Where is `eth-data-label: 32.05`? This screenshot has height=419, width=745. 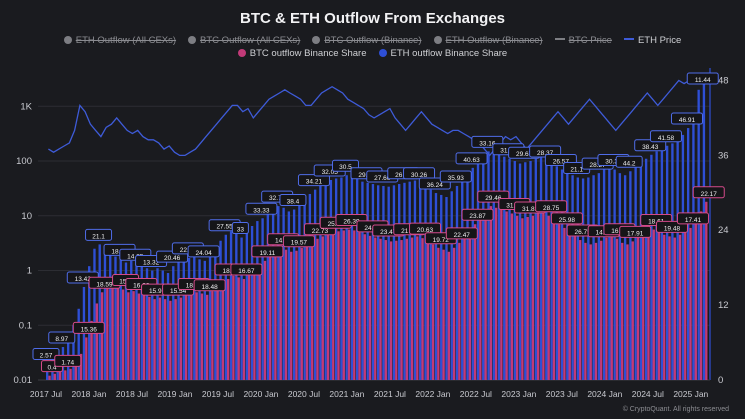
eth-data-label: 32.05 is located at coordinates (330, 172).